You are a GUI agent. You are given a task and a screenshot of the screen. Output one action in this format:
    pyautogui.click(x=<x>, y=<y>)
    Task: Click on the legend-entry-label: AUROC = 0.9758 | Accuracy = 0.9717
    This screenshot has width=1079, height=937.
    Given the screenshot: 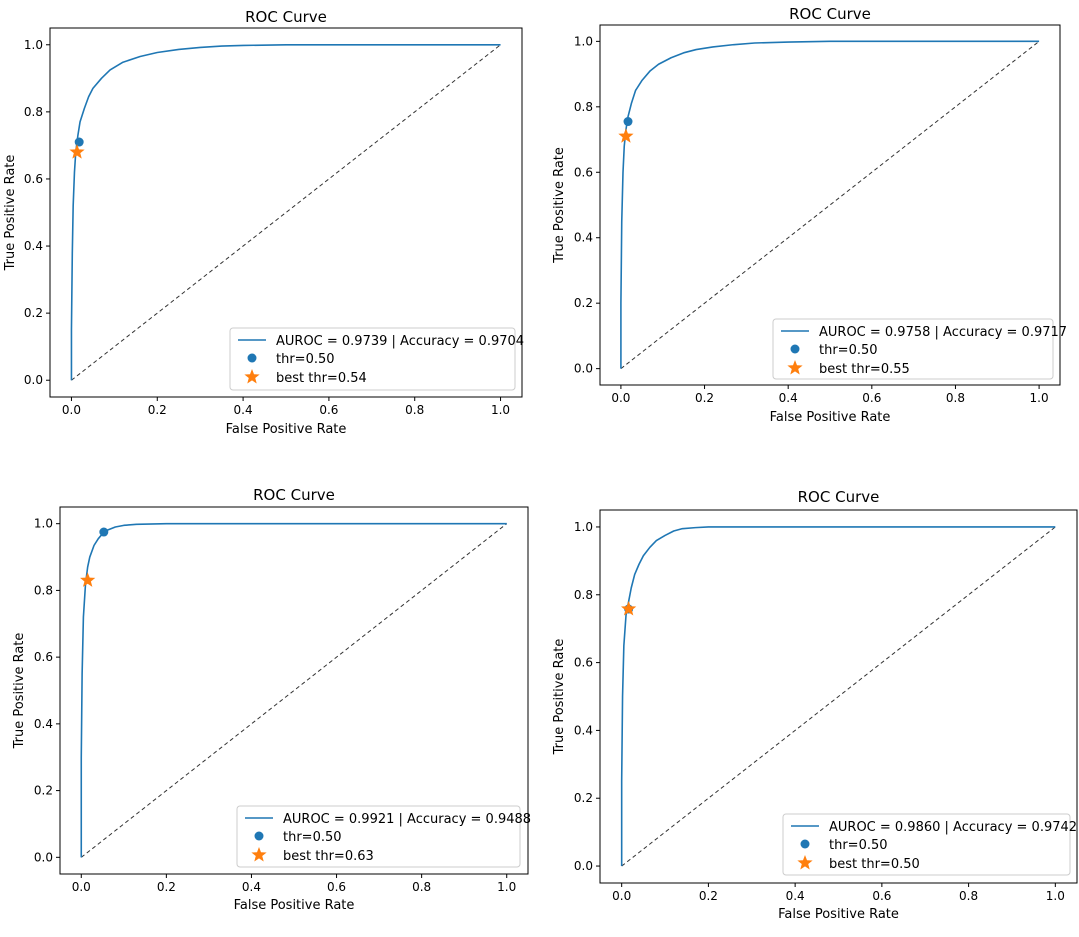 What is the action you would take?
    pyautogui.click(x=943, y=332)
    